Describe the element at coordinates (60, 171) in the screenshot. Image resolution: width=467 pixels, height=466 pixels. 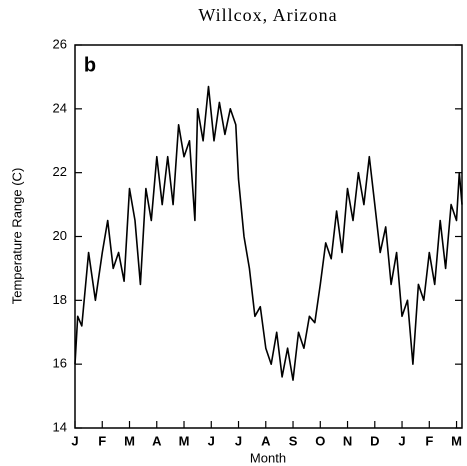
I see `y-tick-label: 22` at that location.